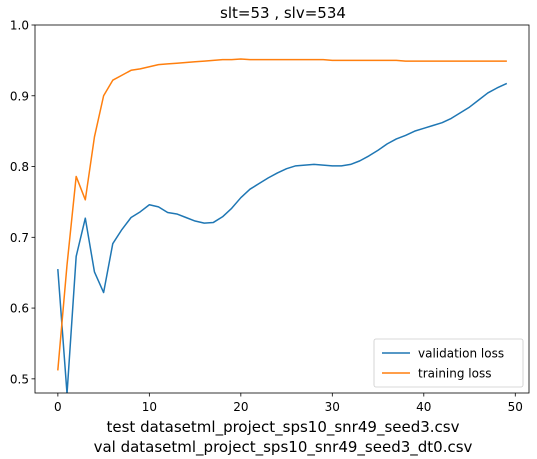 Image resolution: width=537 pixels, height=459 pixels. What do you see at coordinates (454, 374) in the screenshot?
I see `legend-label-training-loss: training loss` at bounding box center [454, 374].